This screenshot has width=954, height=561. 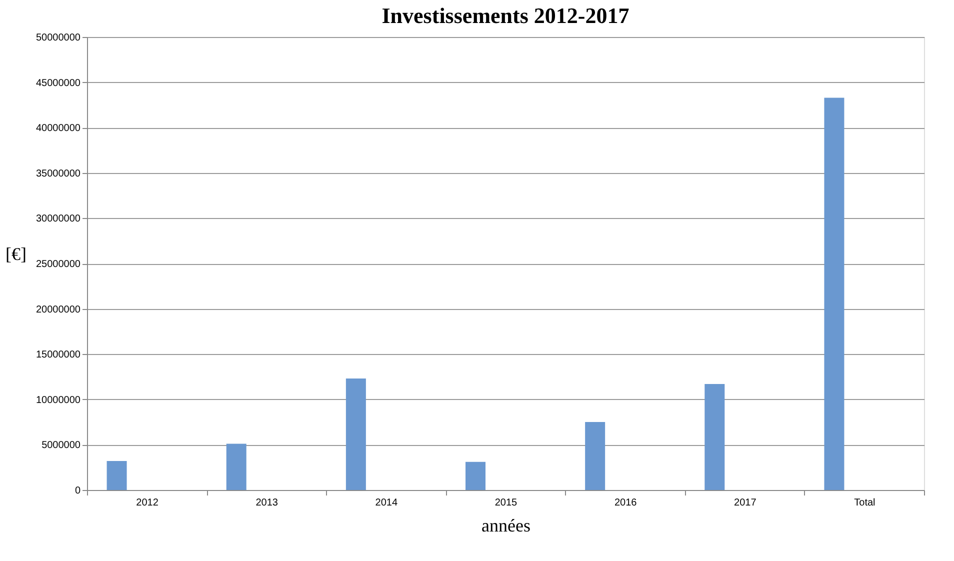 I want to click on y-tick-label: 25000000, so click(x=58, y=264).